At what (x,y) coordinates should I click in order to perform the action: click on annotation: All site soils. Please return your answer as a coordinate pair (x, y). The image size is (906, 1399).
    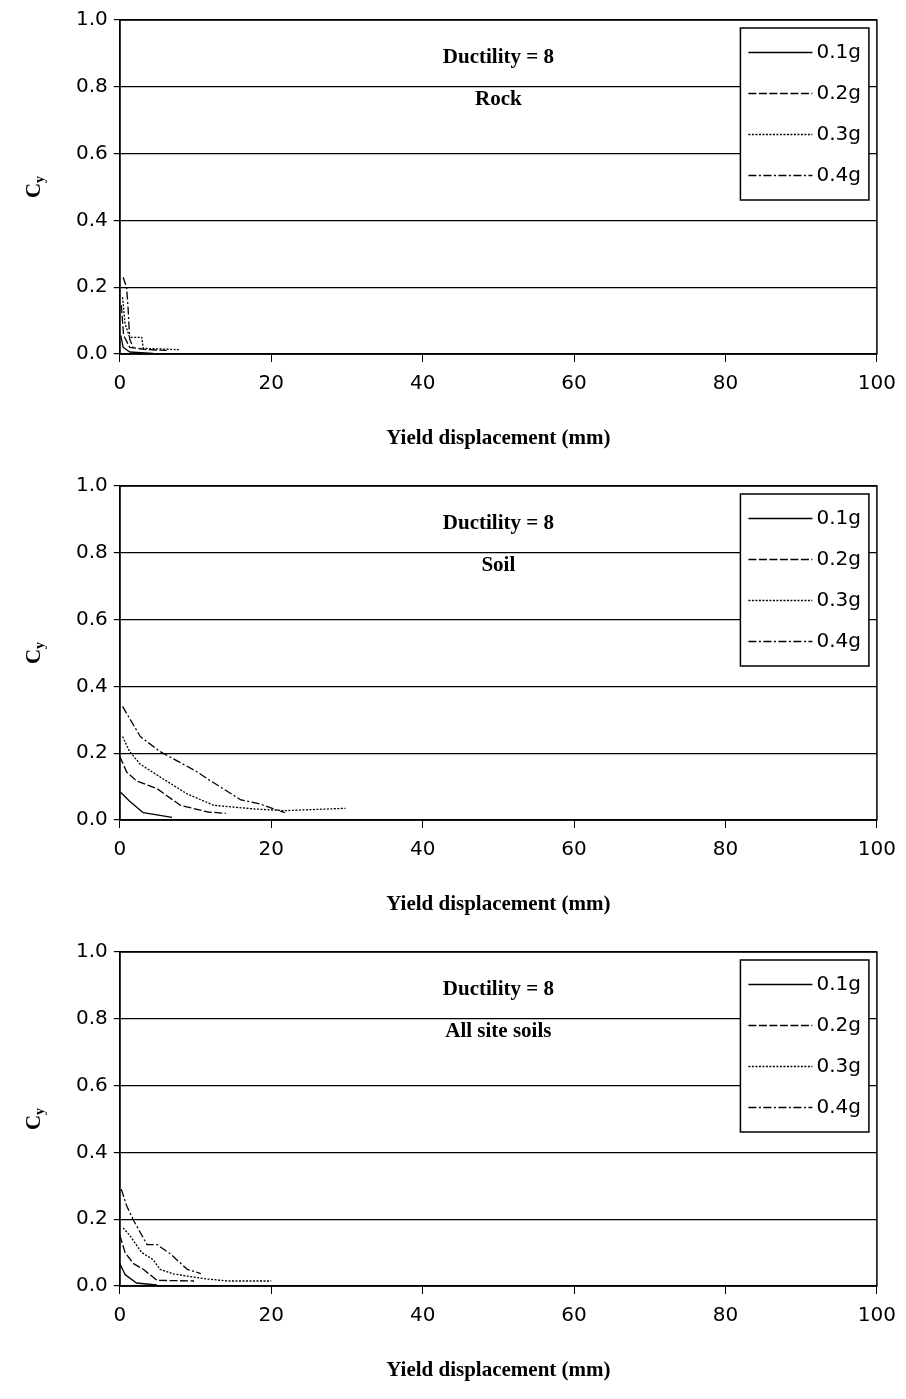
    Looking at the image, I should click on (498, 1030).